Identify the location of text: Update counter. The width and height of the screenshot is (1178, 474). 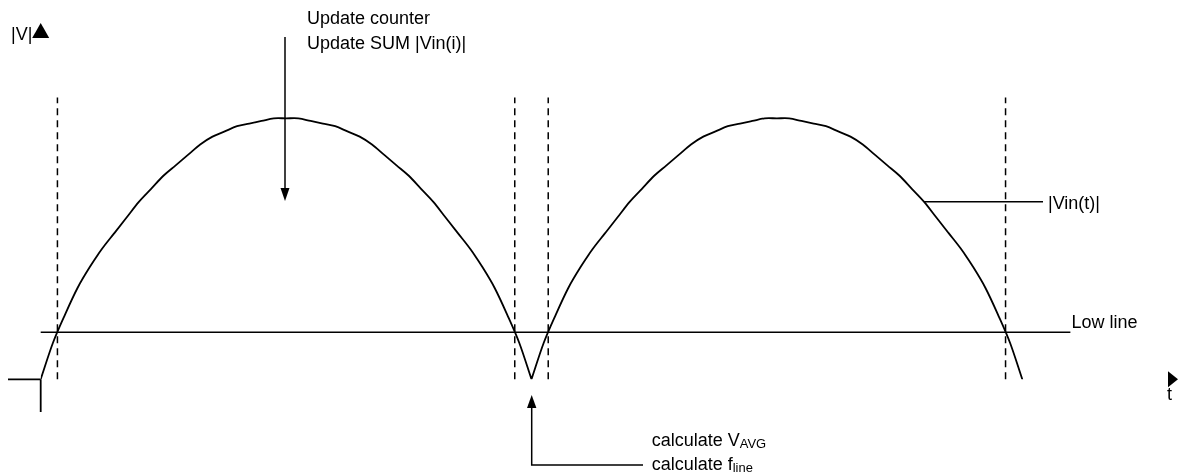
(369, 17).